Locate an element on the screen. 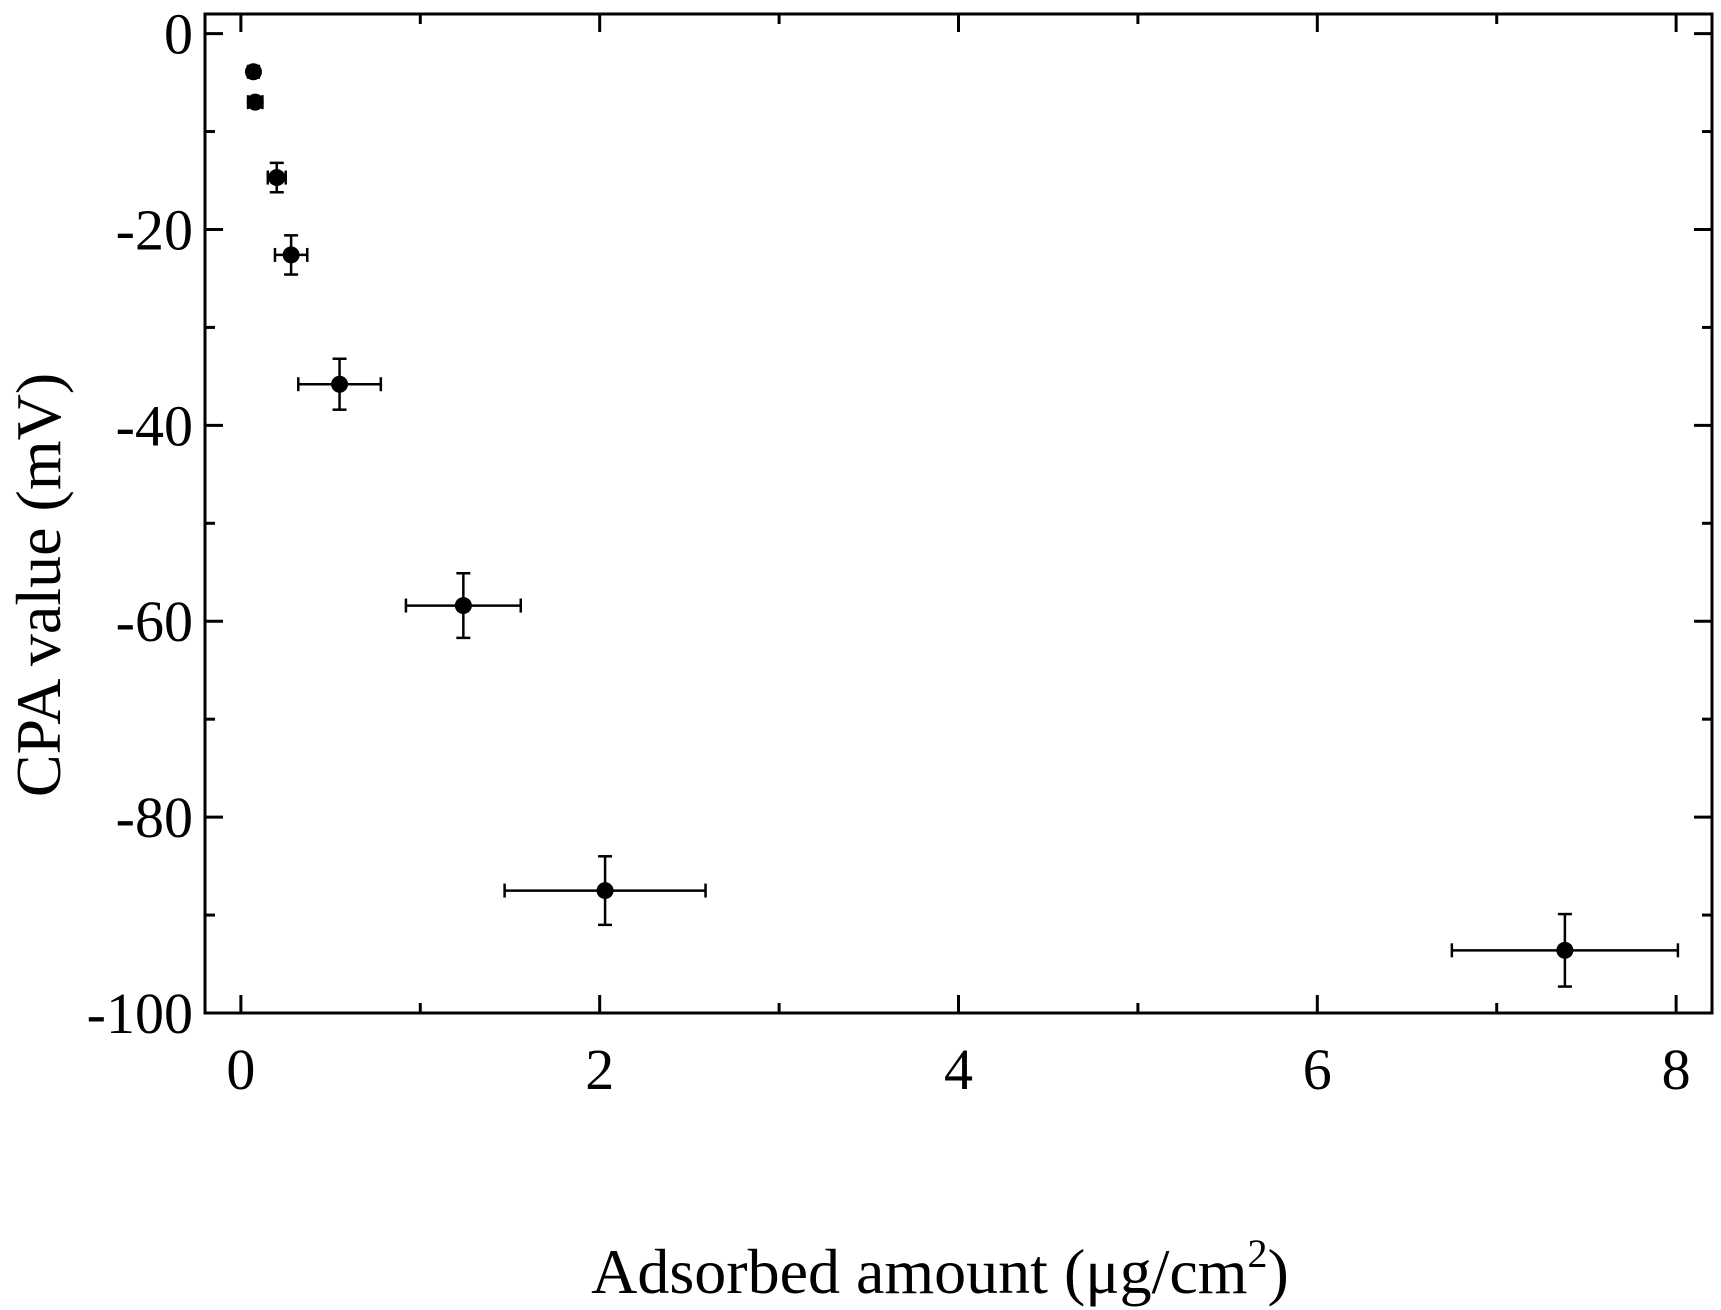  x-axis-title-superscript: 2 is located at coordinates (1258, 1253).